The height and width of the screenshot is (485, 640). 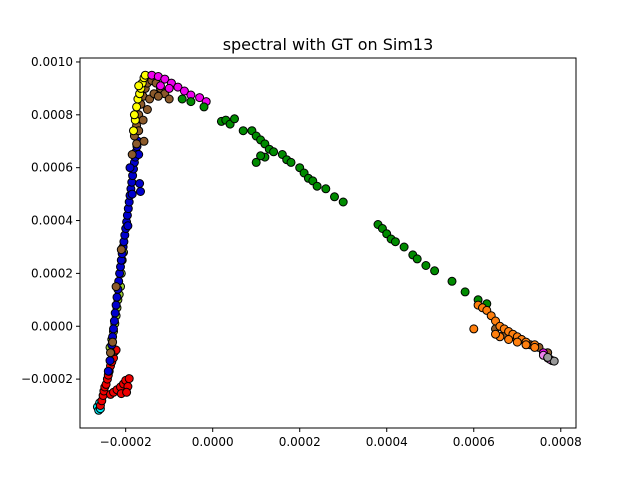 What do you see at coordinates (504, 326) in the screenshot?
I see `series-orange` at bounding box center [504, 326].